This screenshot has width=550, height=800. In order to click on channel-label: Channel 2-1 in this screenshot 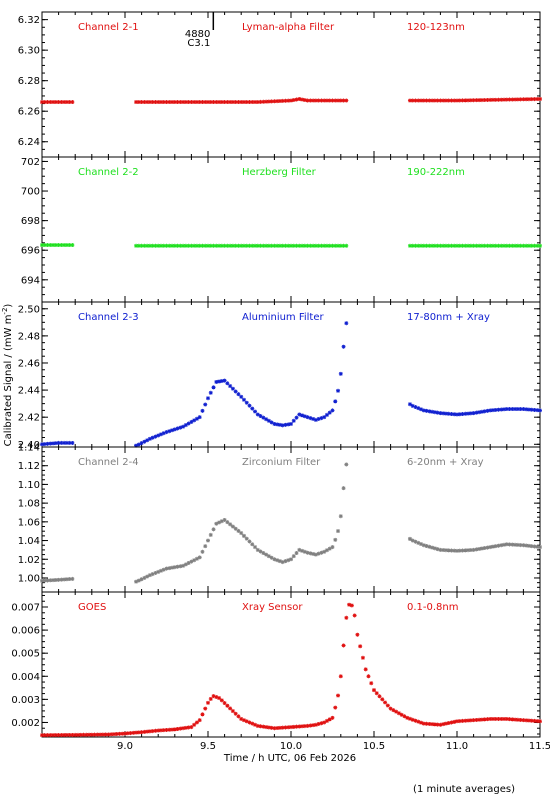, I will do `click(108, 27)`.